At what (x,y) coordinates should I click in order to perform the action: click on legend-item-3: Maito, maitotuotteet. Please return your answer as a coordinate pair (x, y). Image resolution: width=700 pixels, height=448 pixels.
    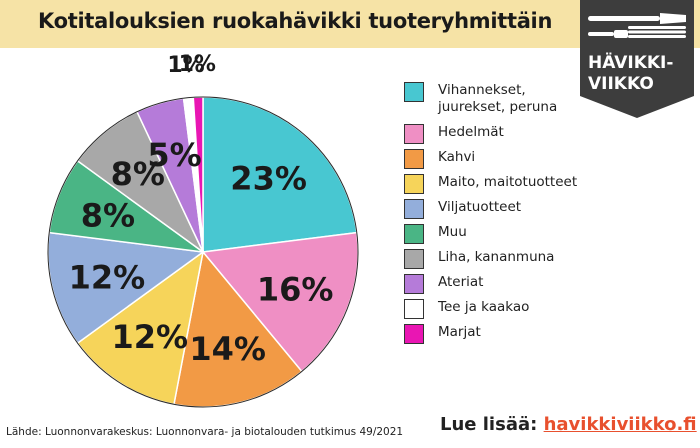
    Looking at the image, I should click on (509, 184).